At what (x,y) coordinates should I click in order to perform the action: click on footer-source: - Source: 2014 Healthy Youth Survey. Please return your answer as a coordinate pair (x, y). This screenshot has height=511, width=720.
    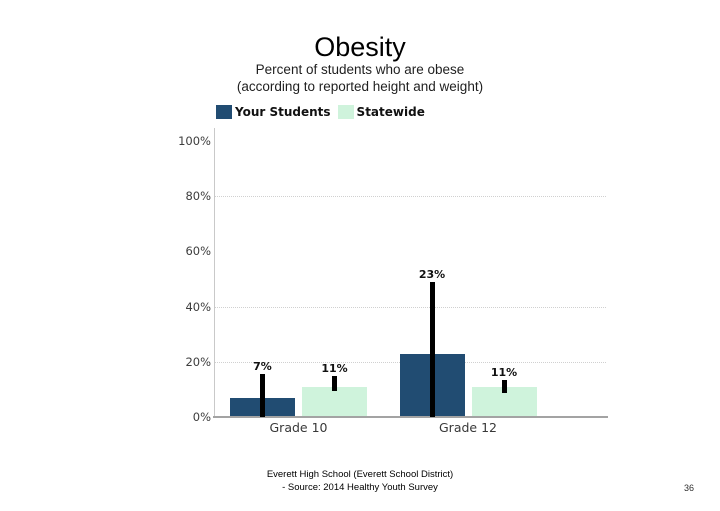
    Looking at the image, I should click on (360, 487).